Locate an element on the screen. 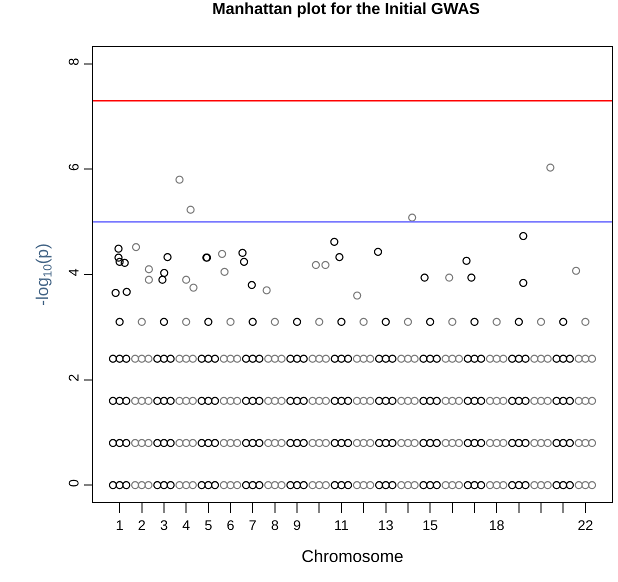  x-axis-title: Chromosome is located at coordinates (352, 556).